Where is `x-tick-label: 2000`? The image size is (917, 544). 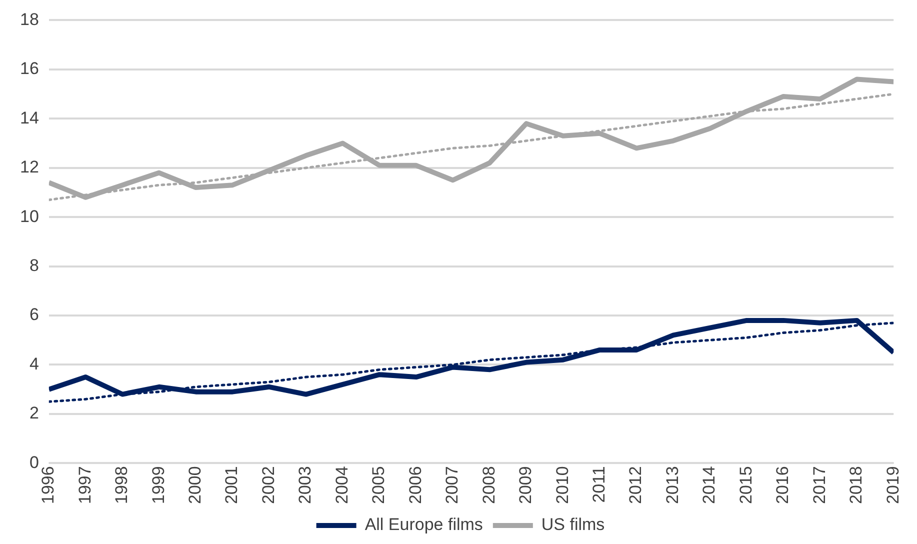 x-tick-label: 2000 is located at coordinates (195, 485).